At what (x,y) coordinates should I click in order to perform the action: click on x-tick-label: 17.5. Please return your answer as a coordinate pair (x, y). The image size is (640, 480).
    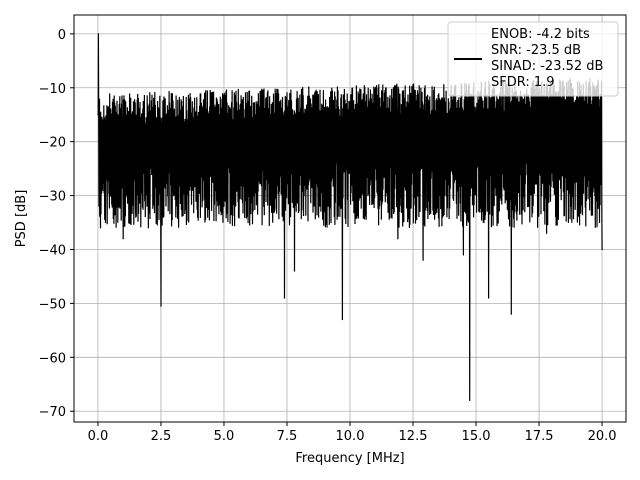
    Looking at the image, I should click on (539, 436).